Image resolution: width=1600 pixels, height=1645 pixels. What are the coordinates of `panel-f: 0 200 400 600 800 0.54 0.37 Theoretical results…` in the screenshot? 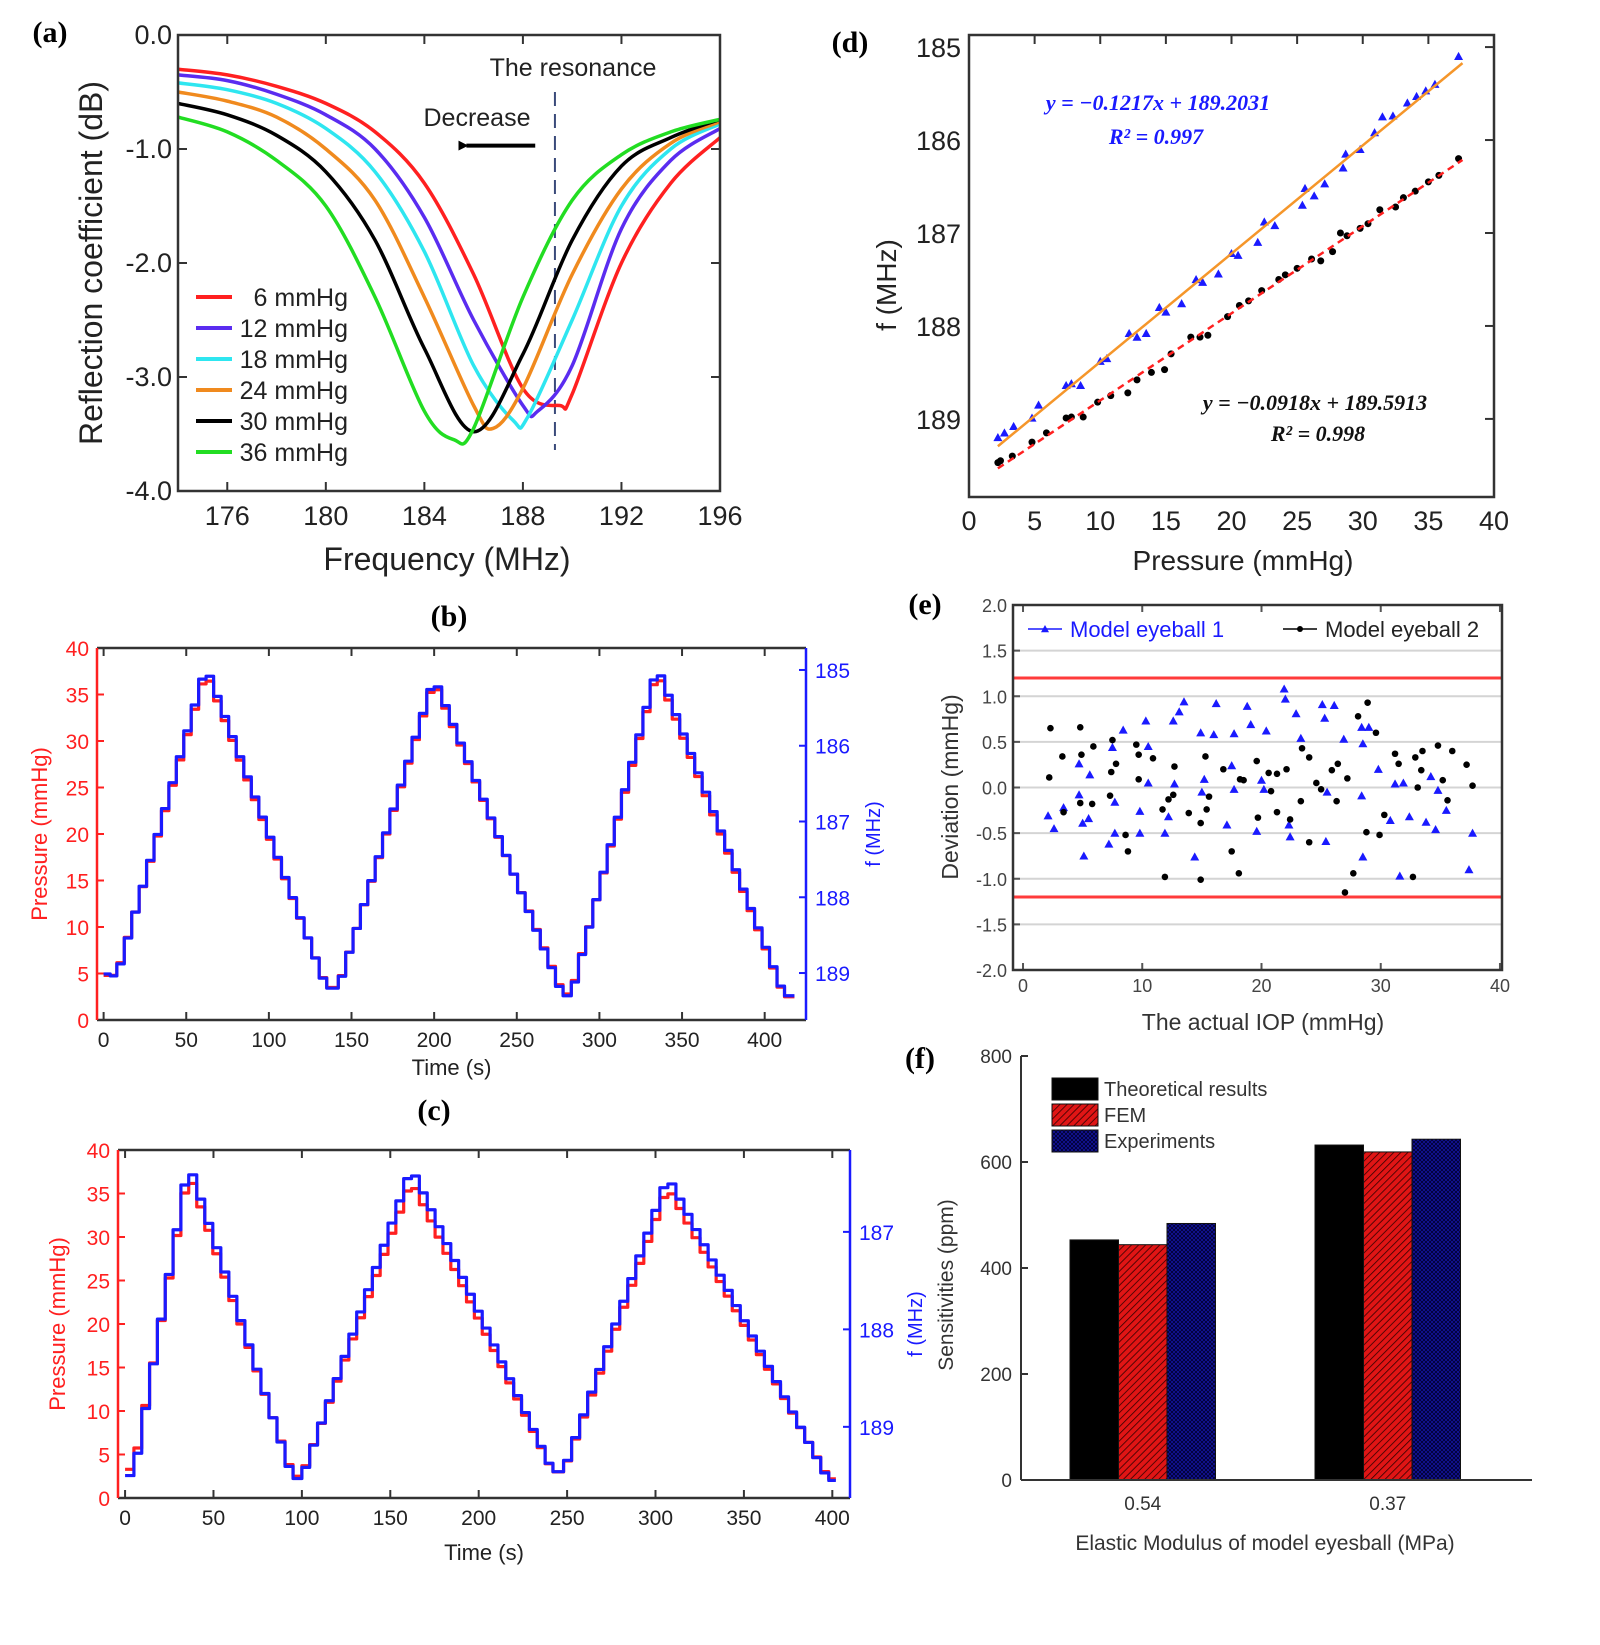 It's located at (1233, 1301).